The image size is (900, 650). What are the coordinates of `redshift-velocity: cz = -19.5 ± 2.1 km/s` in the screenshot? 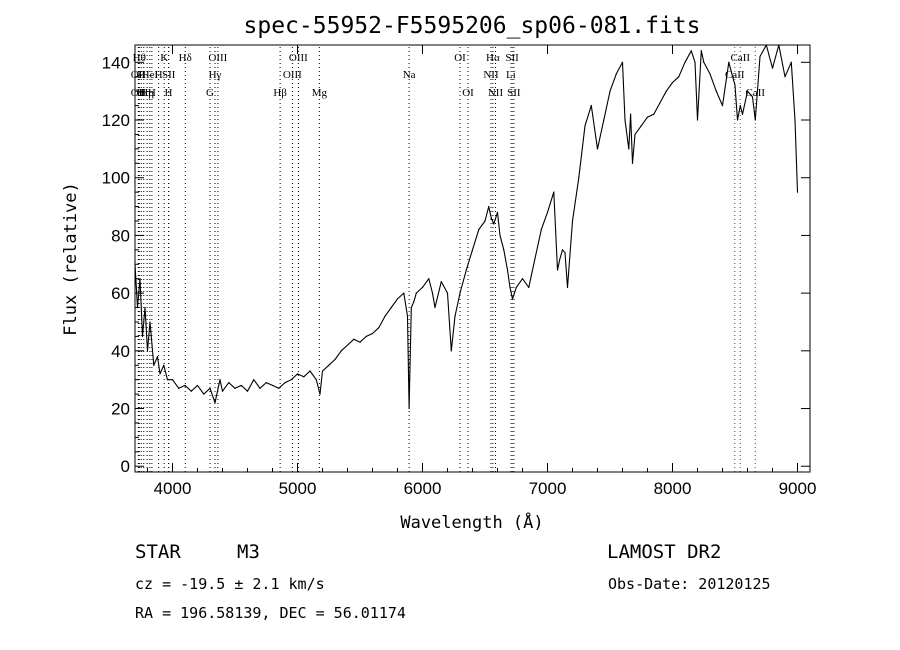 It's located at (230, 584).